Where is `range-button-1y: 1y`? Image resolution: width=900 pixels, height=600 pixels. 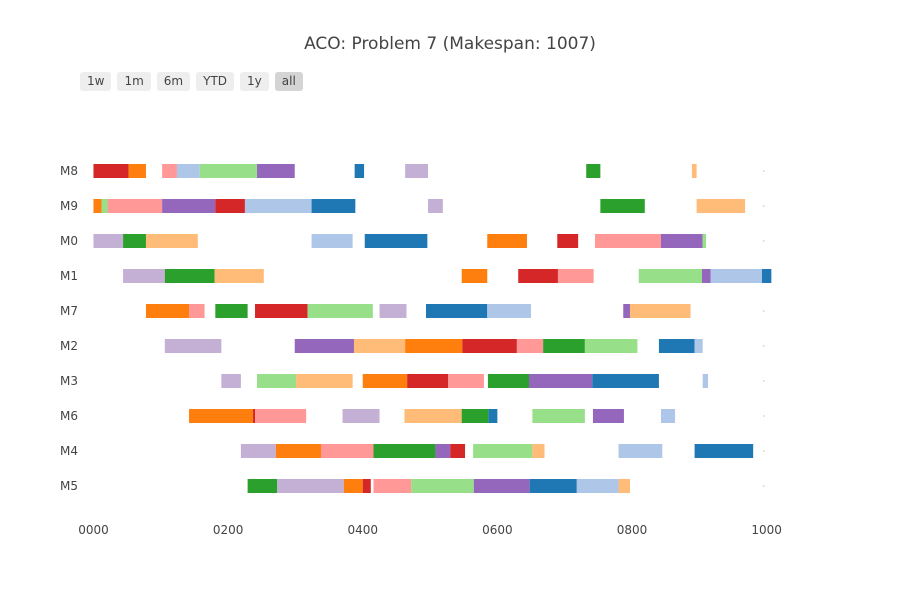
range-button-1y: 1y is located at coordinates (254, 81).